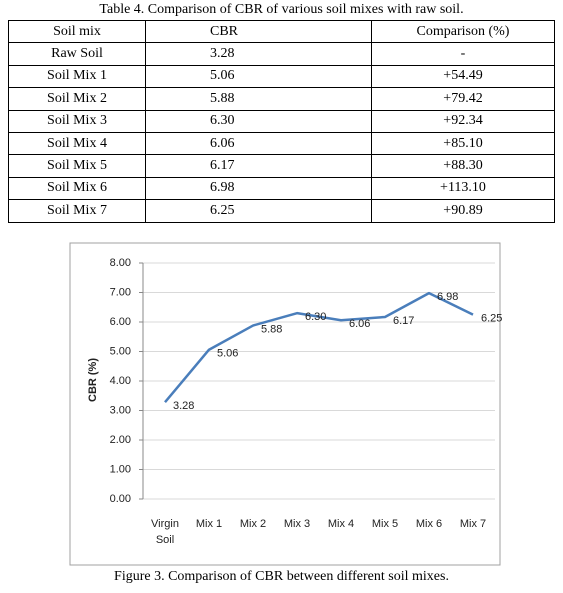  What do you see at coordinates (385, 524) in the screenshot?
I see `x-tick-label: Mix 5` at bounding box center [385, 524].